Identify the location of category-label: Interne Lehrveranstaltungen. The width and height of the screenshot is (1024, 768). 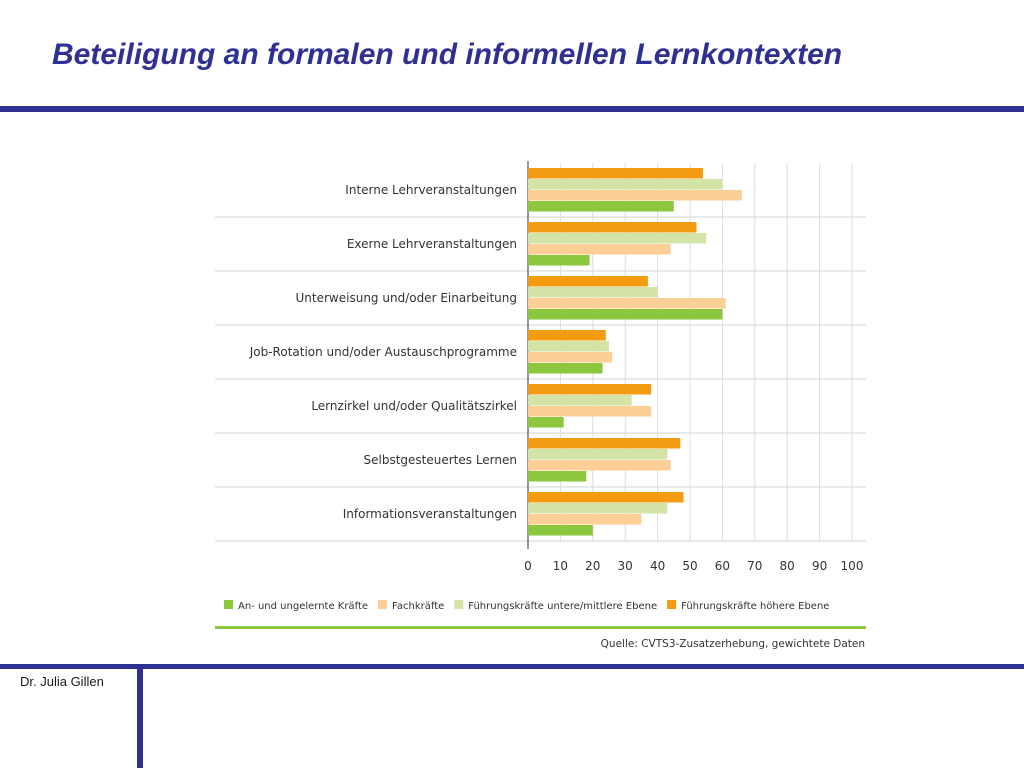
(431, 190).